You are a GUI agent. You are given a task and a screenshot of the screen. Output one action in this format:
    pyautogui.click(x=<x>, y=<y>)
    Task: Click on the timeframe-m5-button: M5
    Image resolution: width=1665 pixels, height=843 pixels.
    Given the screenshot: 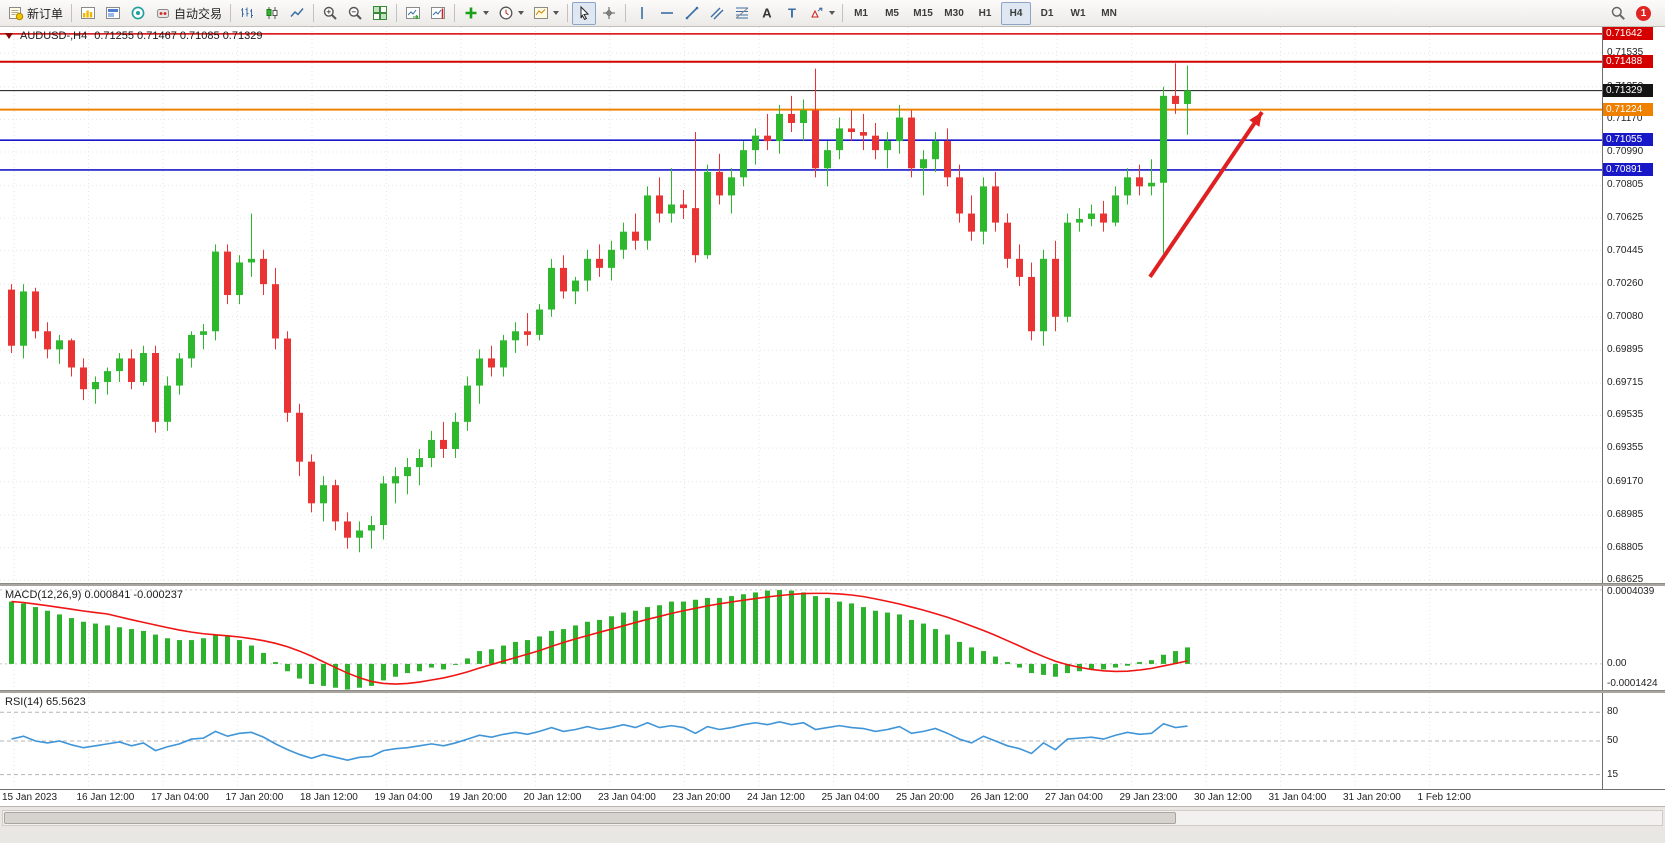 What is the action you would take?
    pyautogui.click(x=892, y=13)
    